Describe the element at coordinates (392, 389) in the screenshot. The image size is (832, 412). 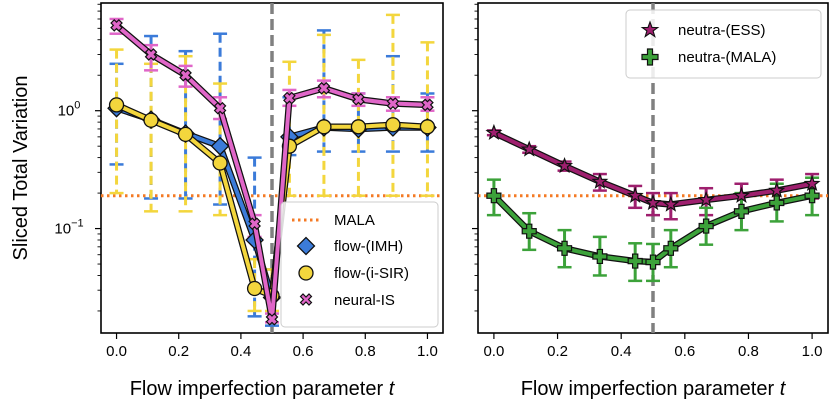
I see `left-x-axis-label-var: t` at that location.